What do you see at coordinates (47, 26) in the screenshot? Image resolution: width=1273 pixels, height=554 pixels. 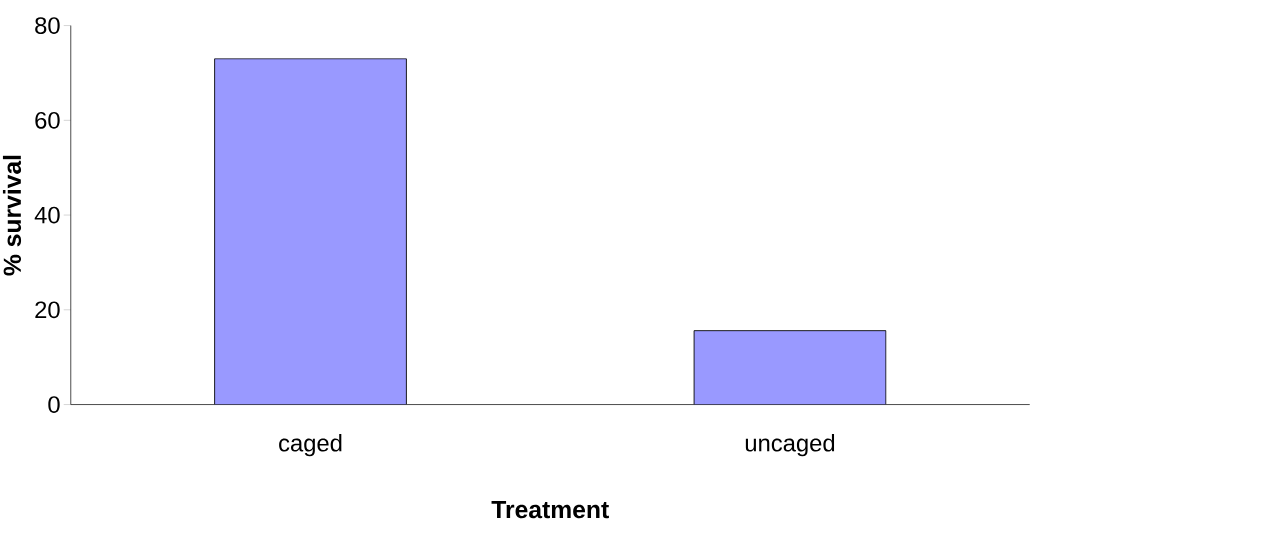 I see `y-tick-label: 80` at bounding box center [47, 26].